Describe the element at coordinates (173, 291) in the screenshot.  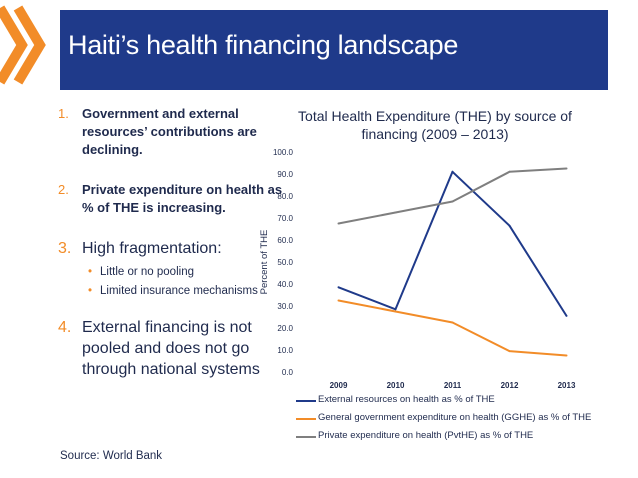
I see `sub-point: • Limited insurance mechanisms` at that location.